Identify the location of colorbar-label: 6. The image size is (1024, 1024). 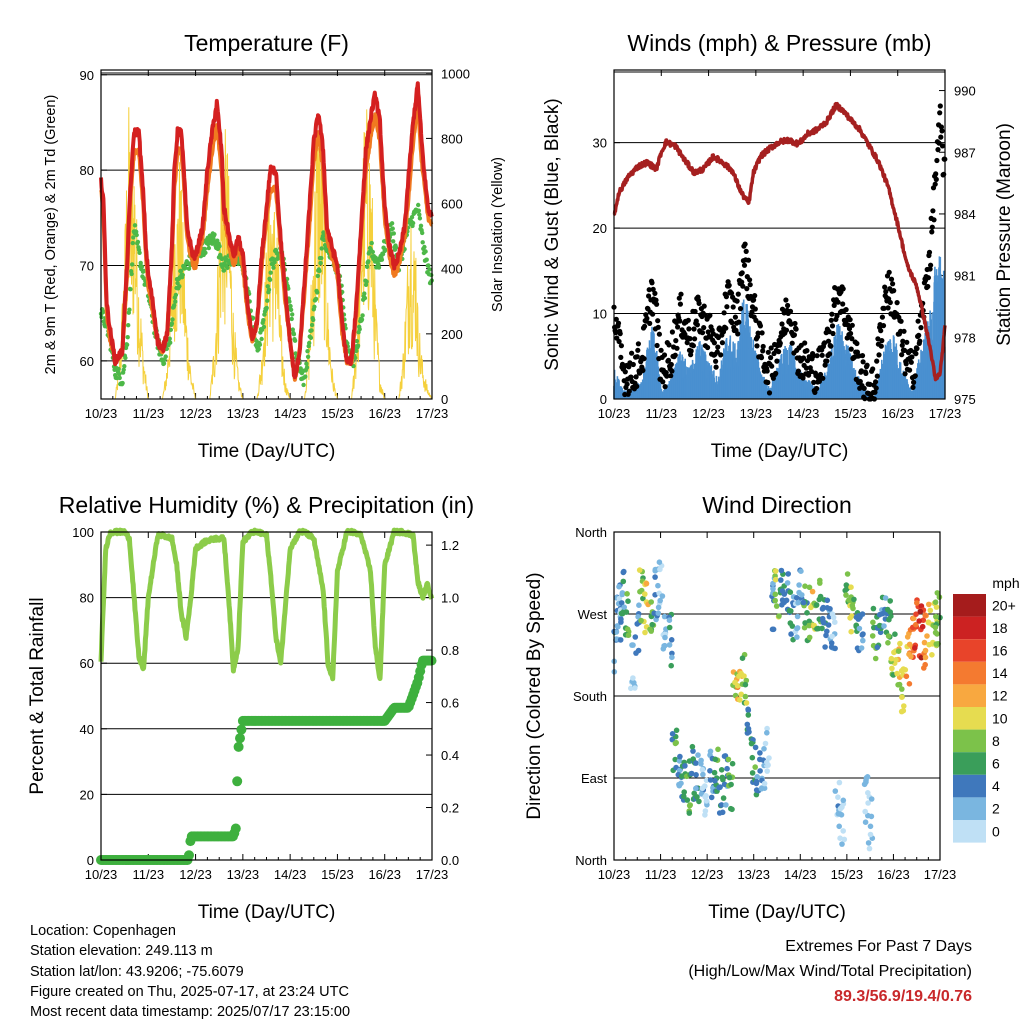
(996, 764).